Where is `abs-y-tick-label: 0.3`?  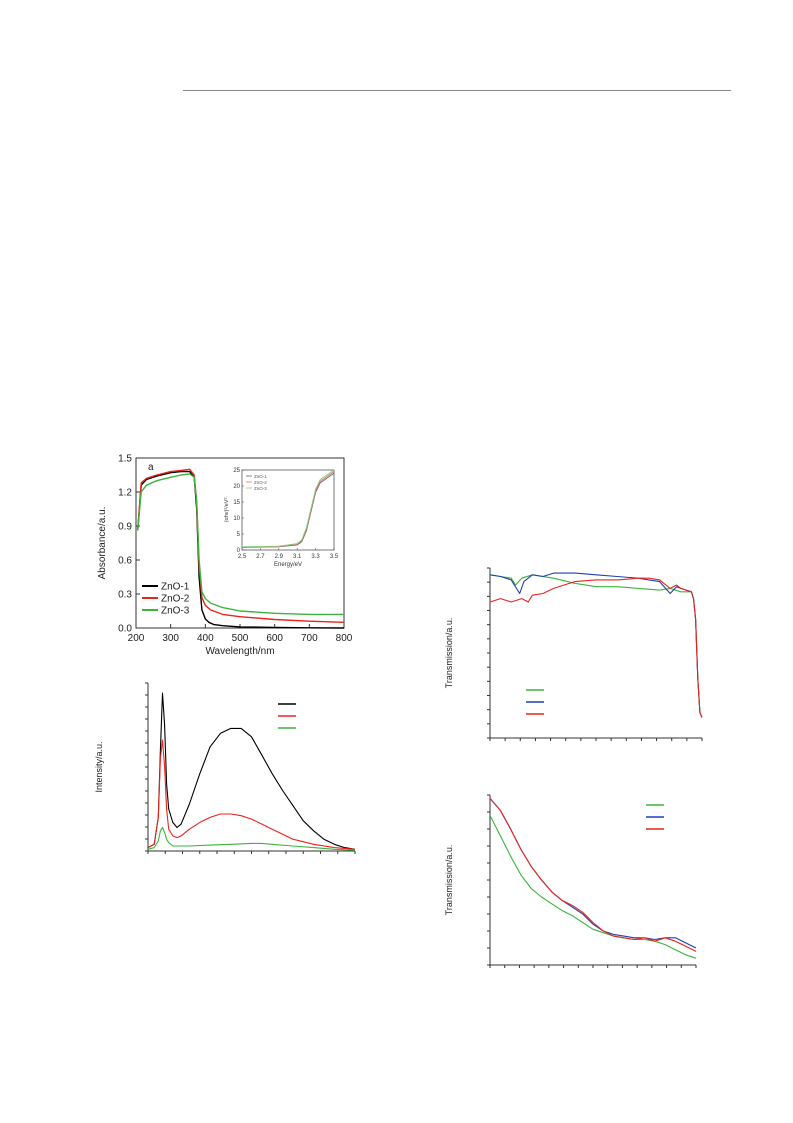 abs-y-tick-label: 0.3 is located at coordinates (125, 595).